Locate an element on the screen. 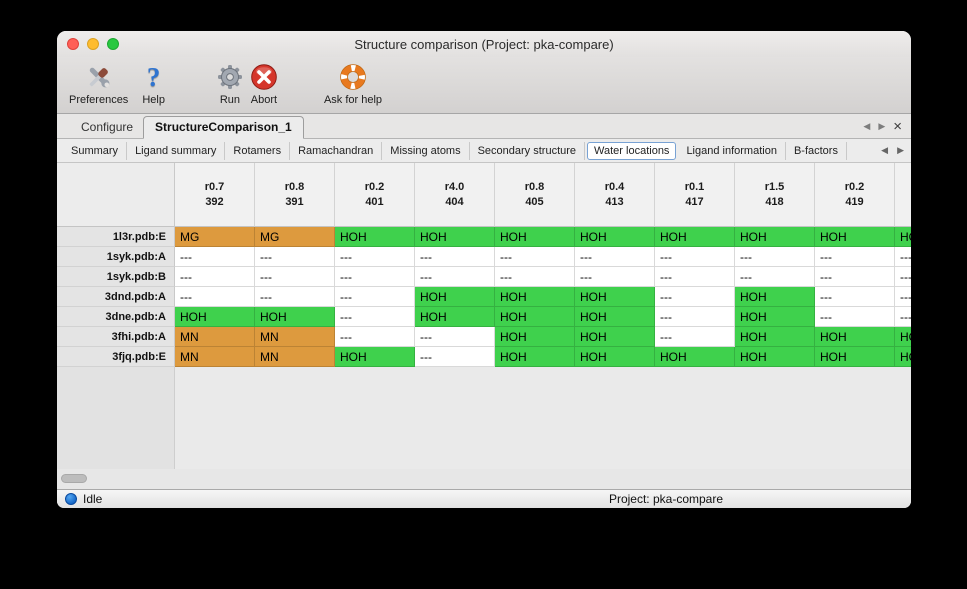 Image resolution: width=967 pixels, height=589 pixels. subtab-rotamers: Rotamers is located at coordinates (258, 150).